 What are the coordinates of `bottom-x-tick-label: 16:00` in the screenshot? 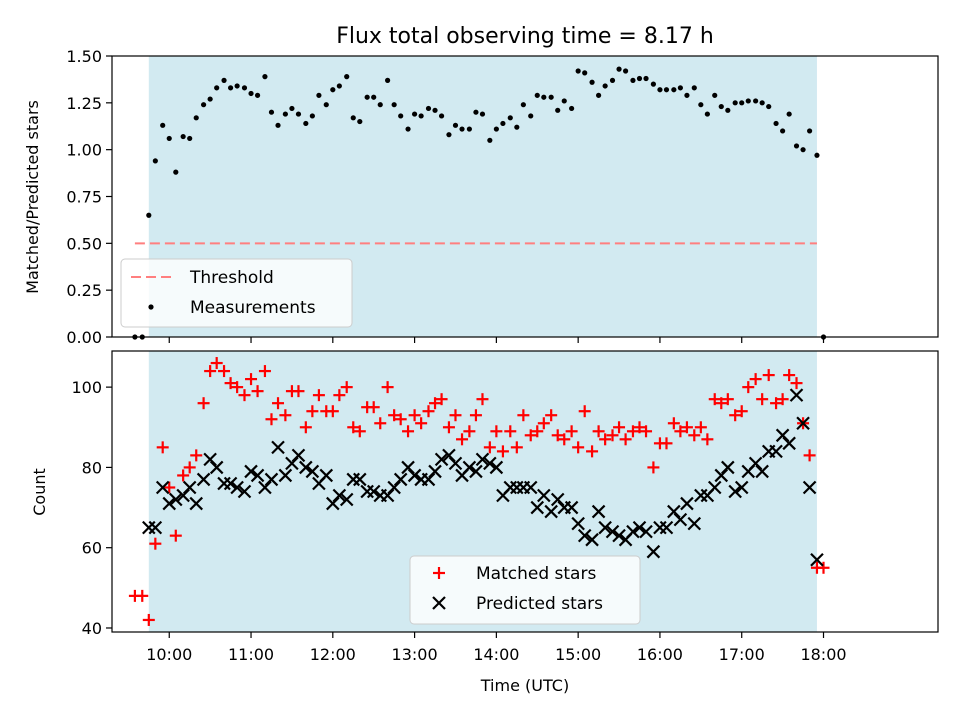 It's located at (660, 654).